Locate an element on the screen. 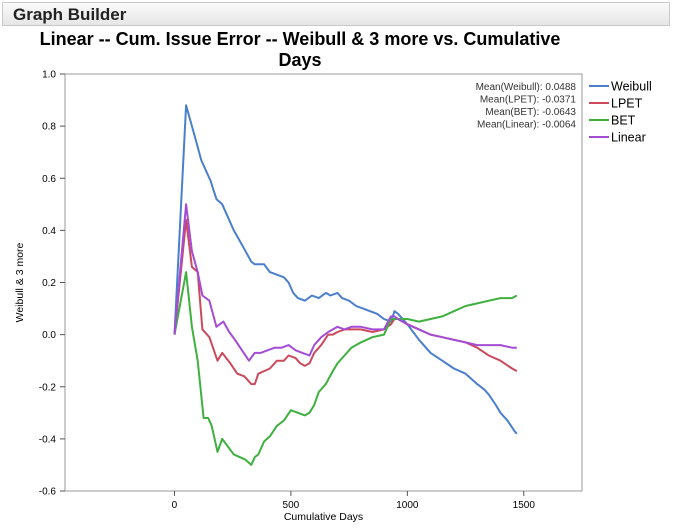 This screenshot has height=530, width=674. mean-annotation: Mean(BET): -0.0643 is located at coordinates (530, 112).